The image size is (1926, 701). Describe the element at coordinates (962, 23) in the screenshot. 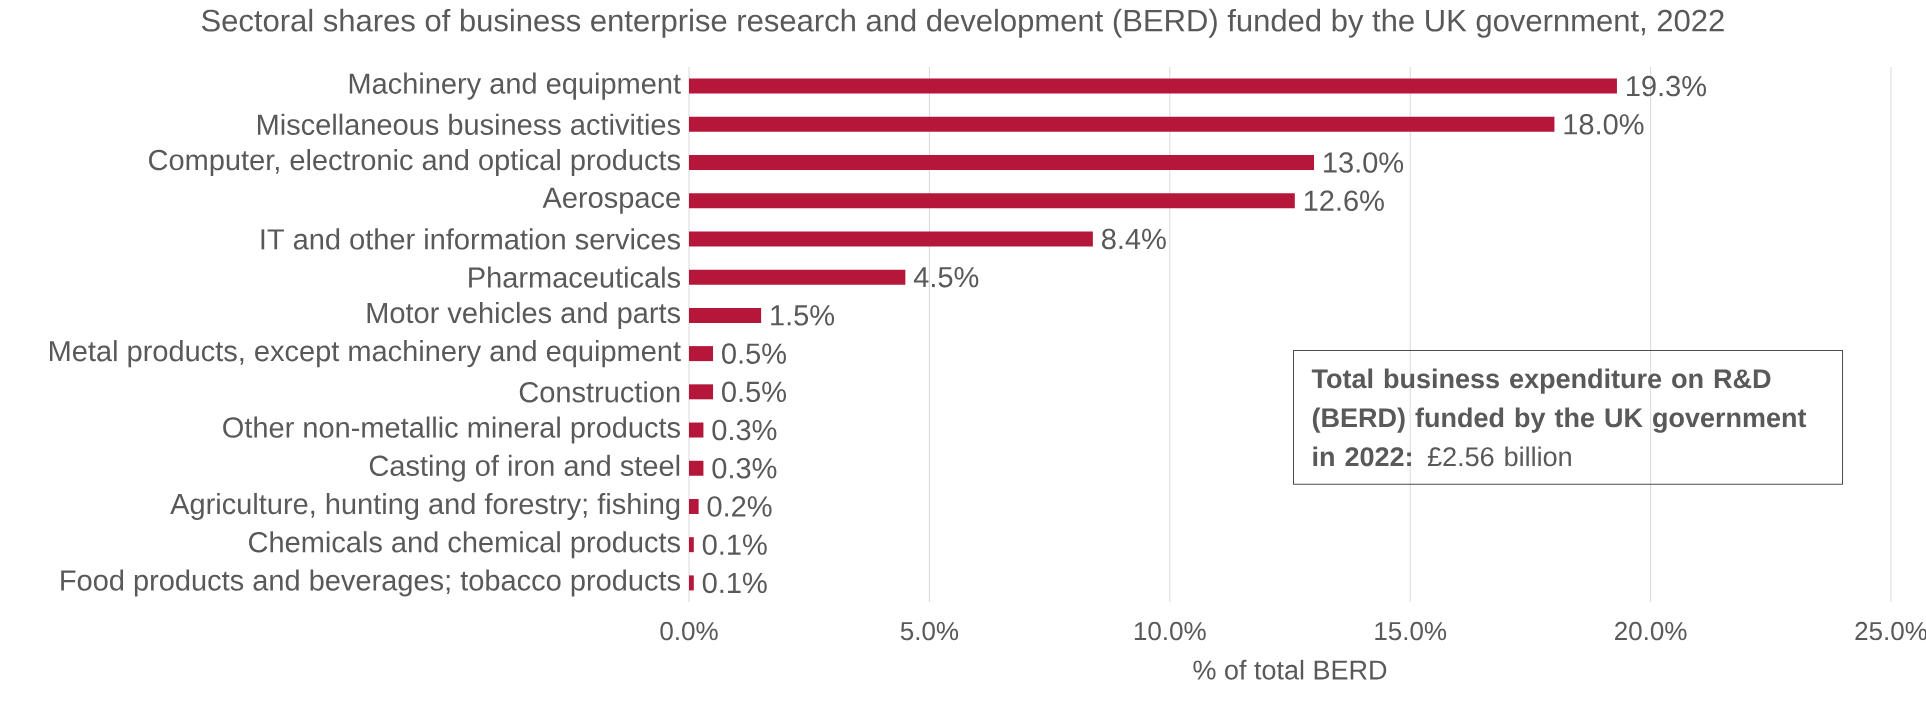

I see `chart-title: Sectoral shares of business enterprise research and development (BERD) funded by the UK government, 2022` at that location.